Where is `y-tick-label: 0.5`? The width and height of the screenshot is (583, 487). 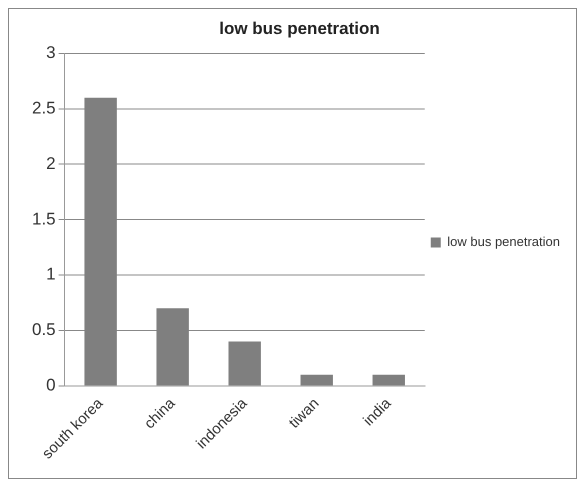
y-tick-label: 0.5 is located at coordinates (44, 330).